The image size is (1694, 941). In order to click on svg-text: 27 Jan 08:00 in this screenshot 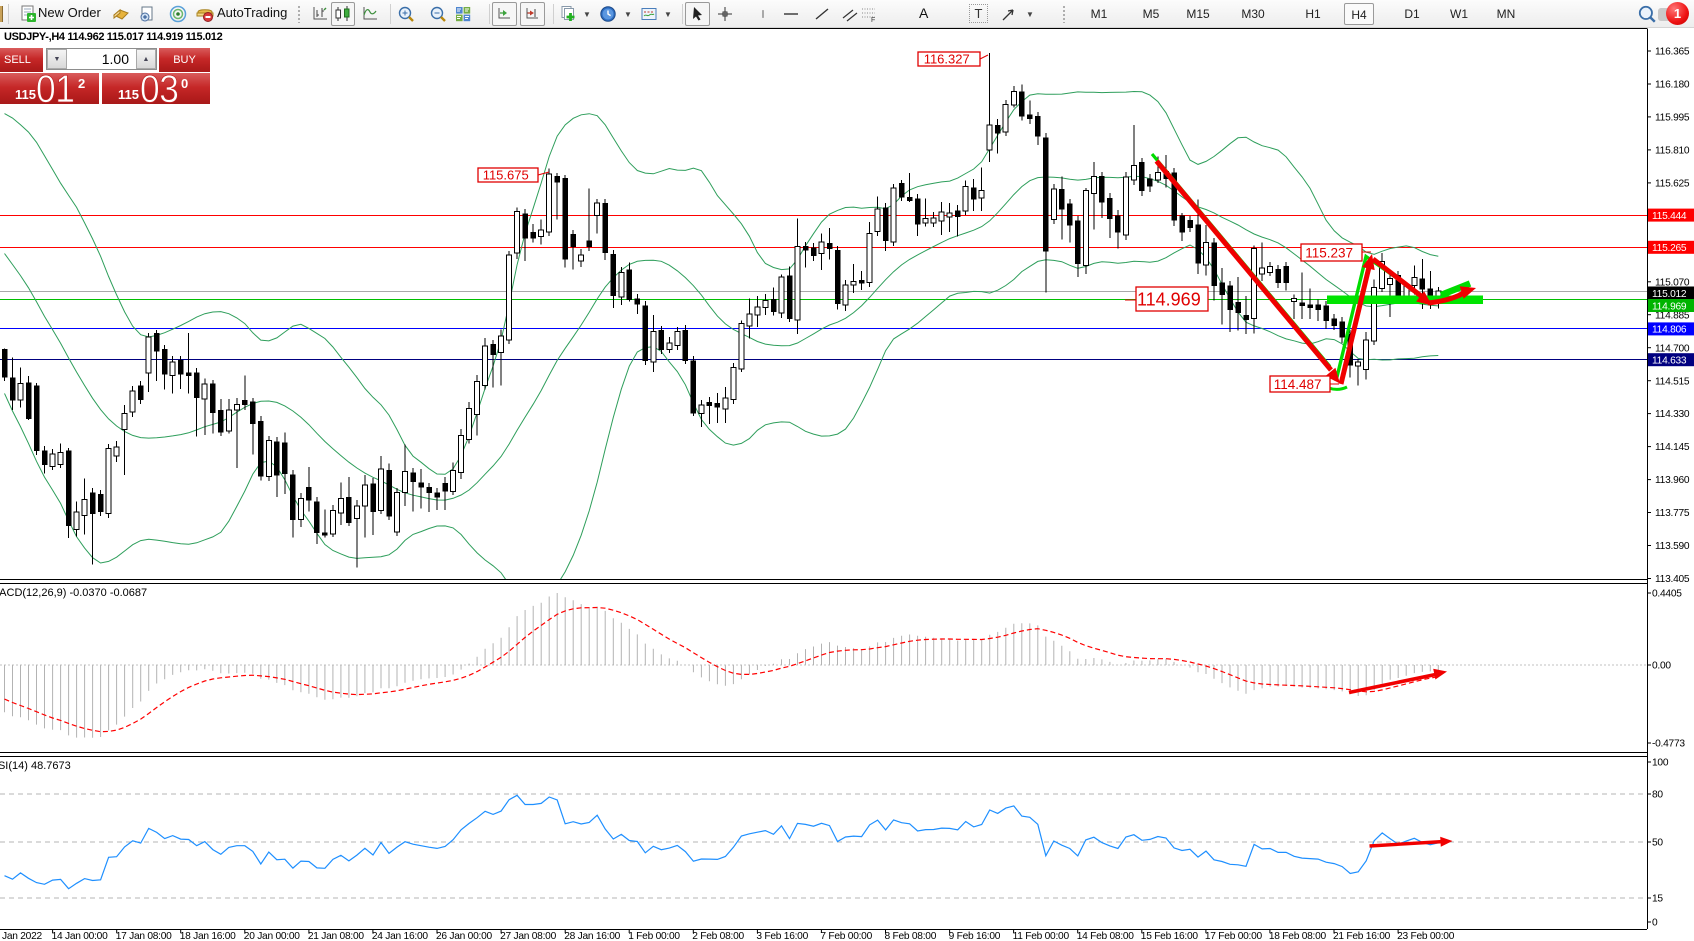, I will do `click(528, 936)`.